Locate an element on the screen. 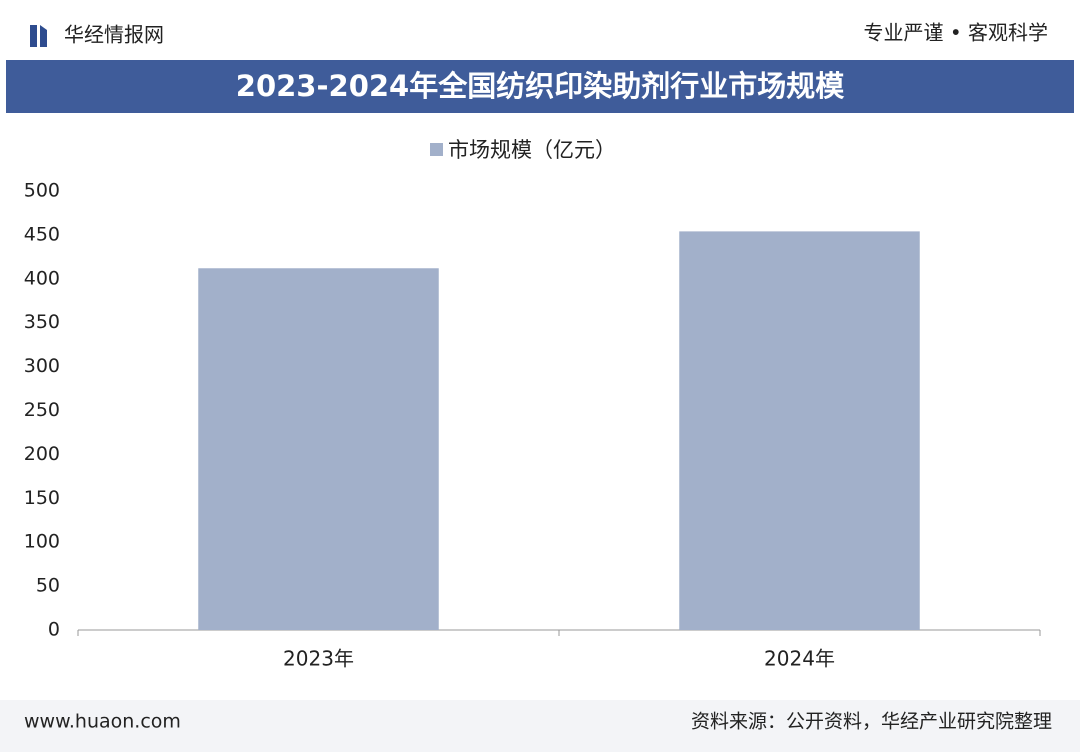  y-tick-label: 100 is located at coordinates (42, 542).